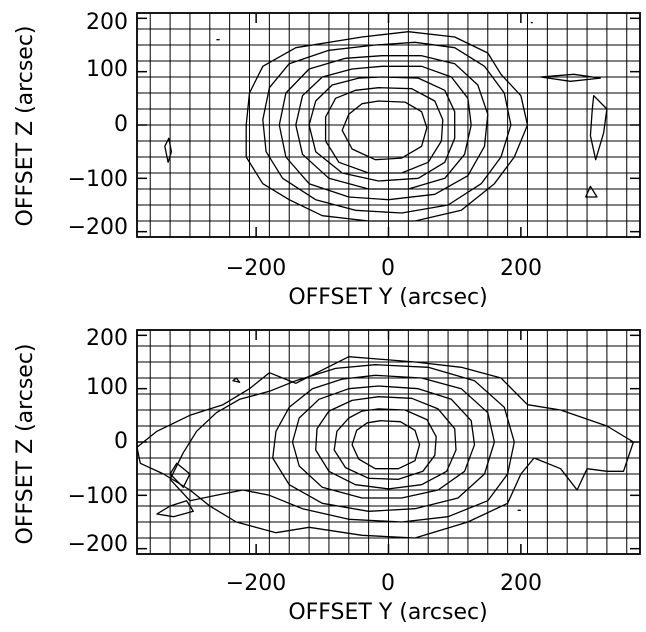 The image size is (646, 632). Describe the element at coordinates (521, 268) in the screenshot. I see `top-x-tick-label-200: 200` at that location.